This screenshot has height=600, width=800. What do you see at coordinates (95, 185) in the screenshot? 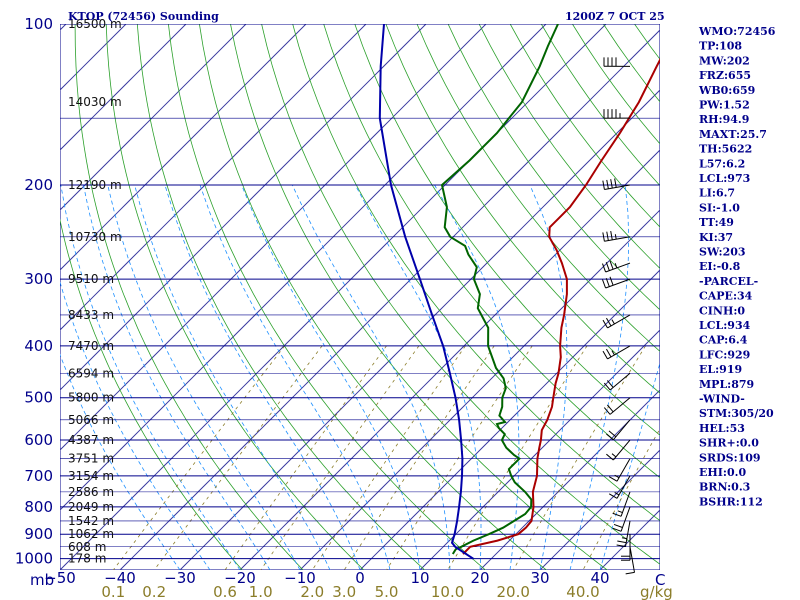
I see `height-label: 12190 m` at bounding box center [95, 185].